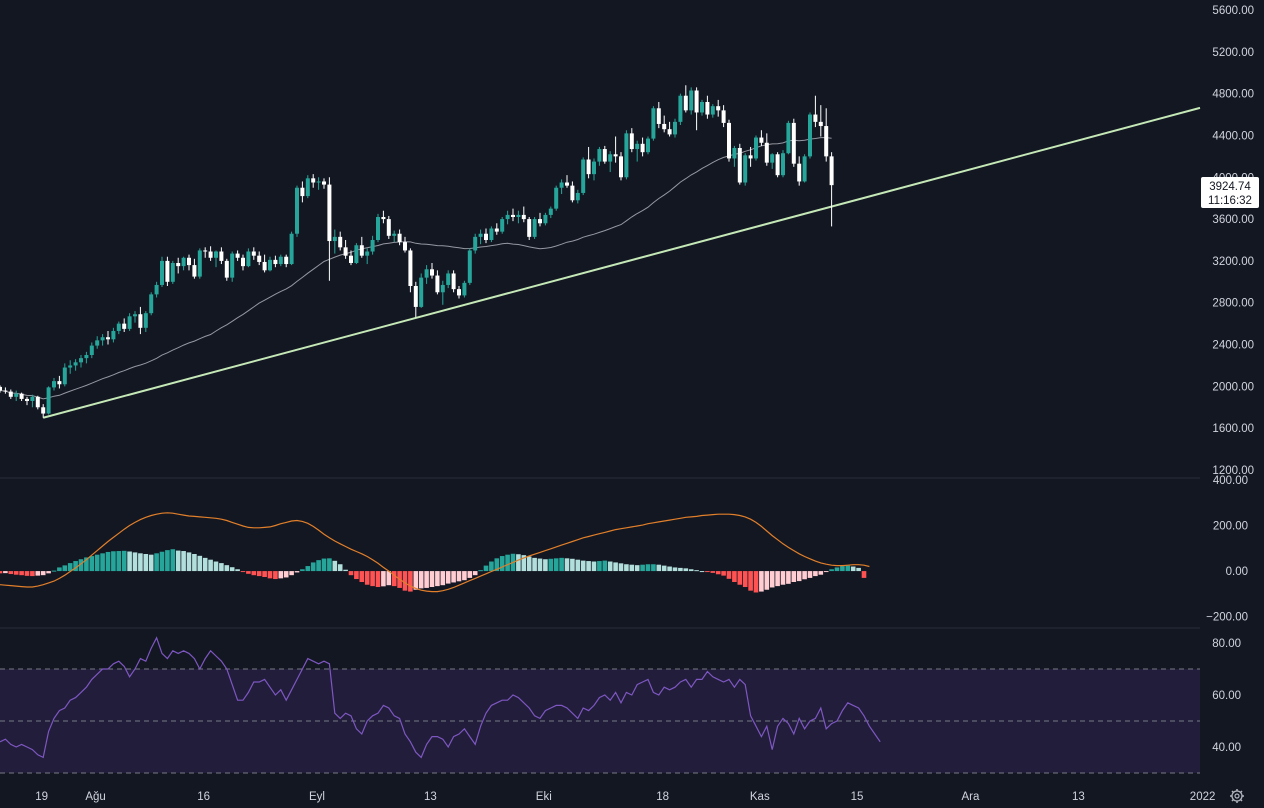  Describe the element at coordinates (1227, 549) in the screenshot. I see `macd-axis: 400.00 200.00 0.00 −200.00` at that location.